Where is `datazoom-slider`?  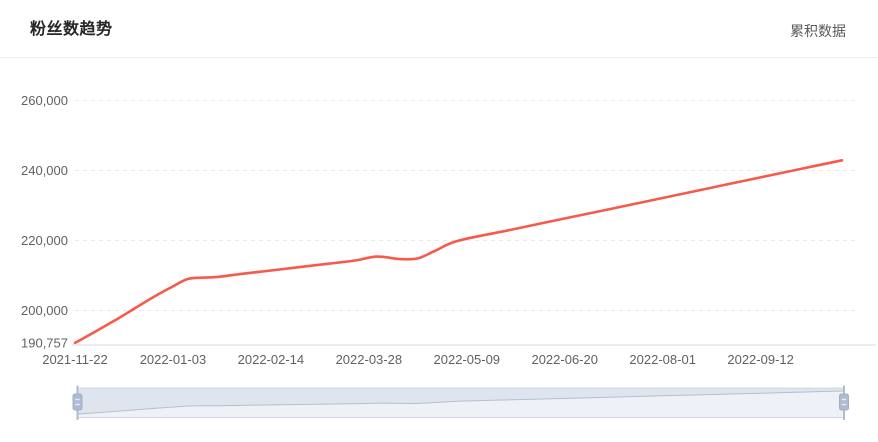 datazoom-slider is located at coordinates (460, 403).